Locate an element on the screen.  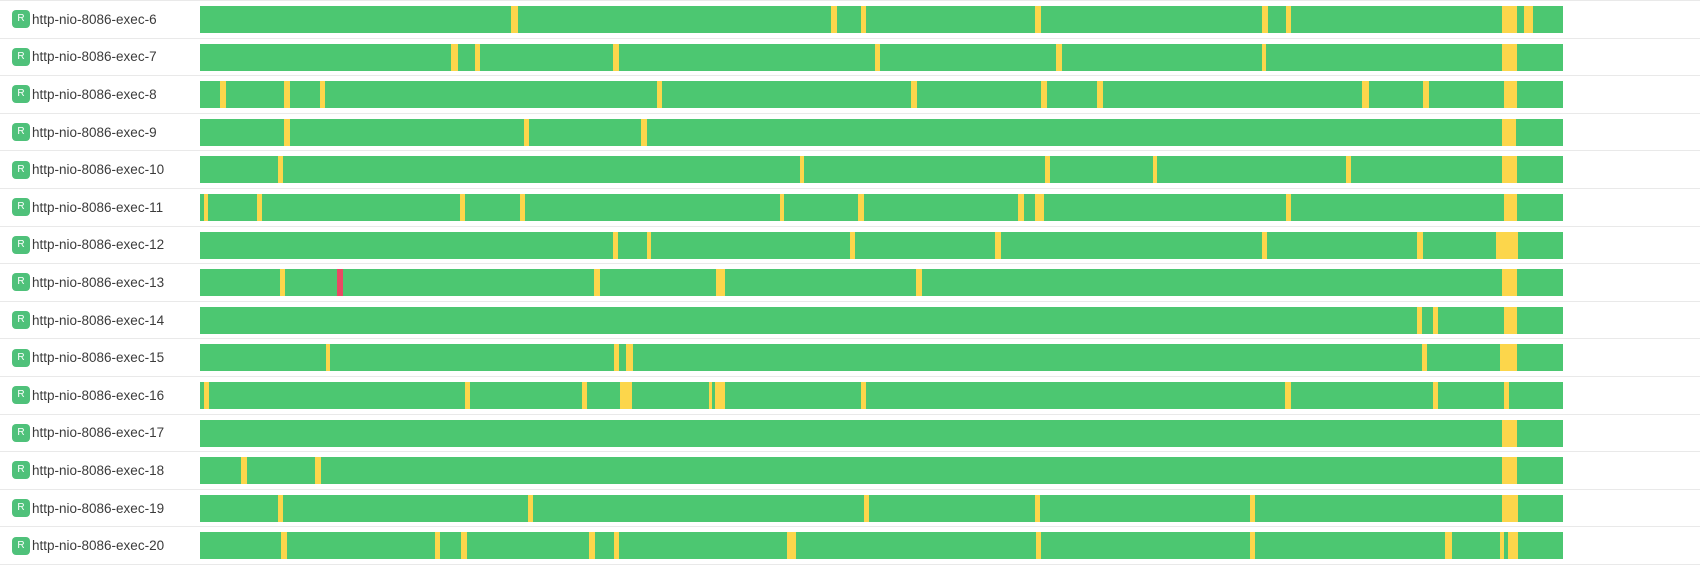
thread-row: R http-nio-8086-exec-10 is located at coordinates (850, 169).